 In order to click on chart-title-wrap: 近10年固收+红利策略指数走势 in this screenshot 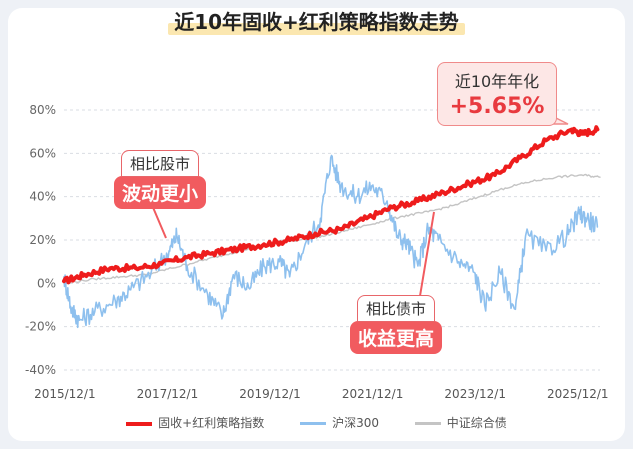, I will do `click(316, 20)`.